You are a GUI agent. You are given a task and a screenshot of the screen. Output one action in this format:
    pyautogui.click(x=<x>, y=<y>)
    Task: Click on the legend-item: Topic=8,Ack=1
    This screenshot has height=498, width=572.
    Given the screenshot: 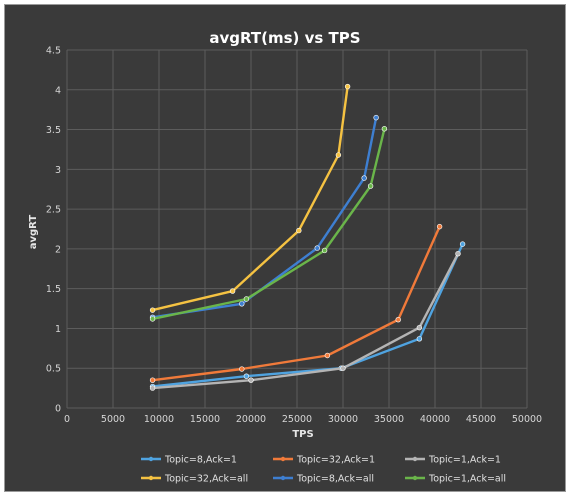 What is the action you would take?
    pyautogui.click(x=189, y=460)
    